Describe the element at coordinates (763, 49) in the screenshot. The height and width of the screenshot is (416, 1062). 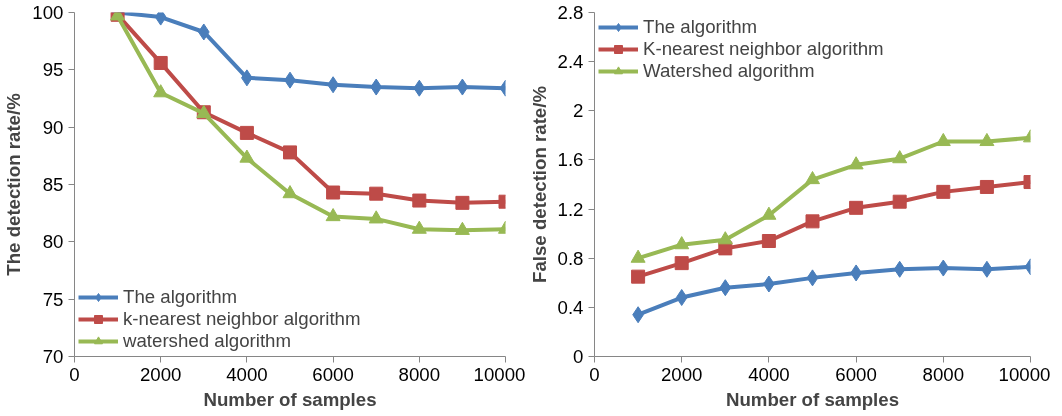
I see `legend-label: K-nearest neighbor algorithm` at that location.